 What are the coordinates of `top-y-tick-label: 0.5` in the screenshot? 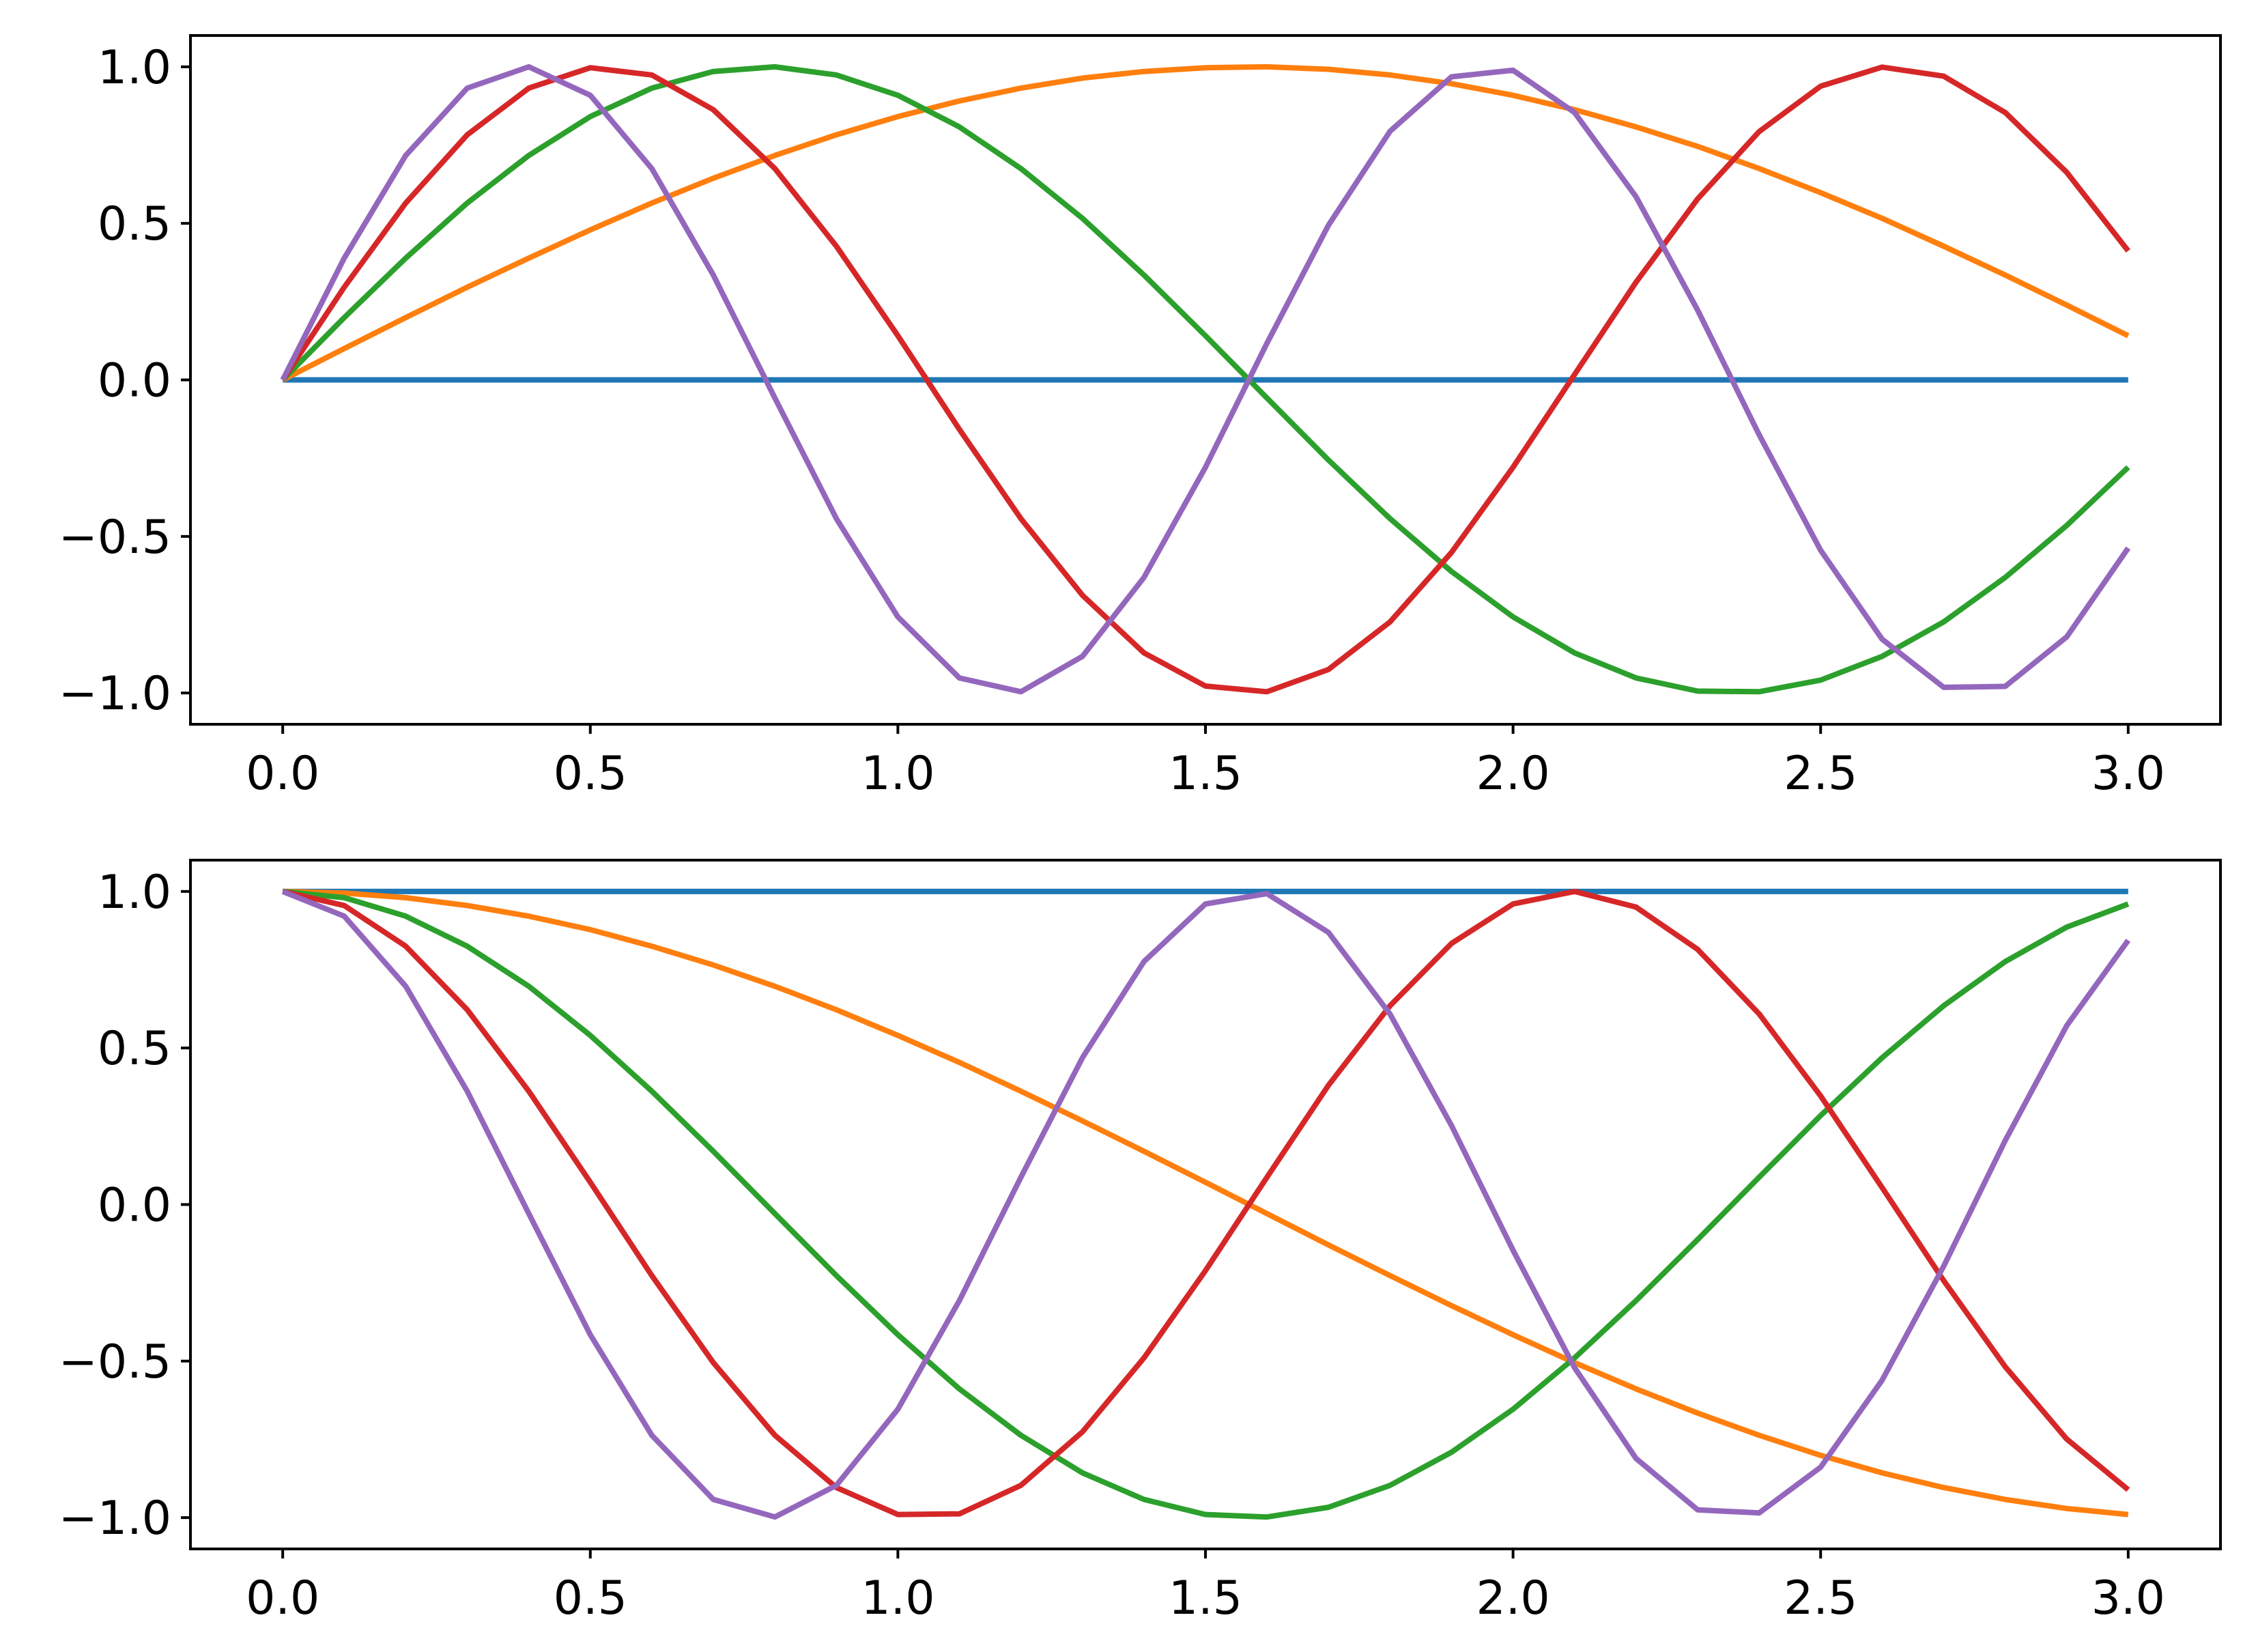 It's located at (134, 224).